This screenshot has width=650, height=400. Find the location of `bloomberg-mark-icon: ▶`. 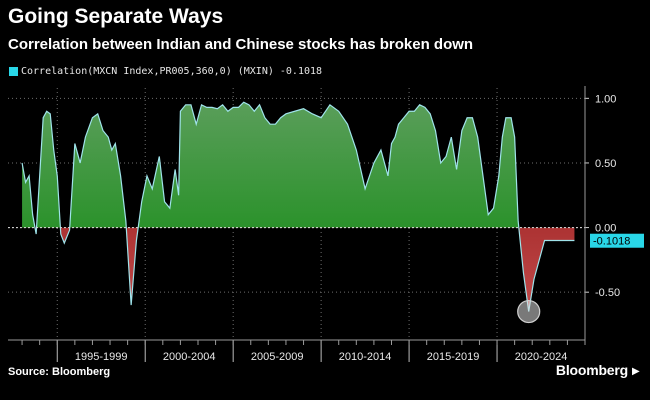

bloomberg-mark-icon: ▶ is located at coordinates (636, 371).